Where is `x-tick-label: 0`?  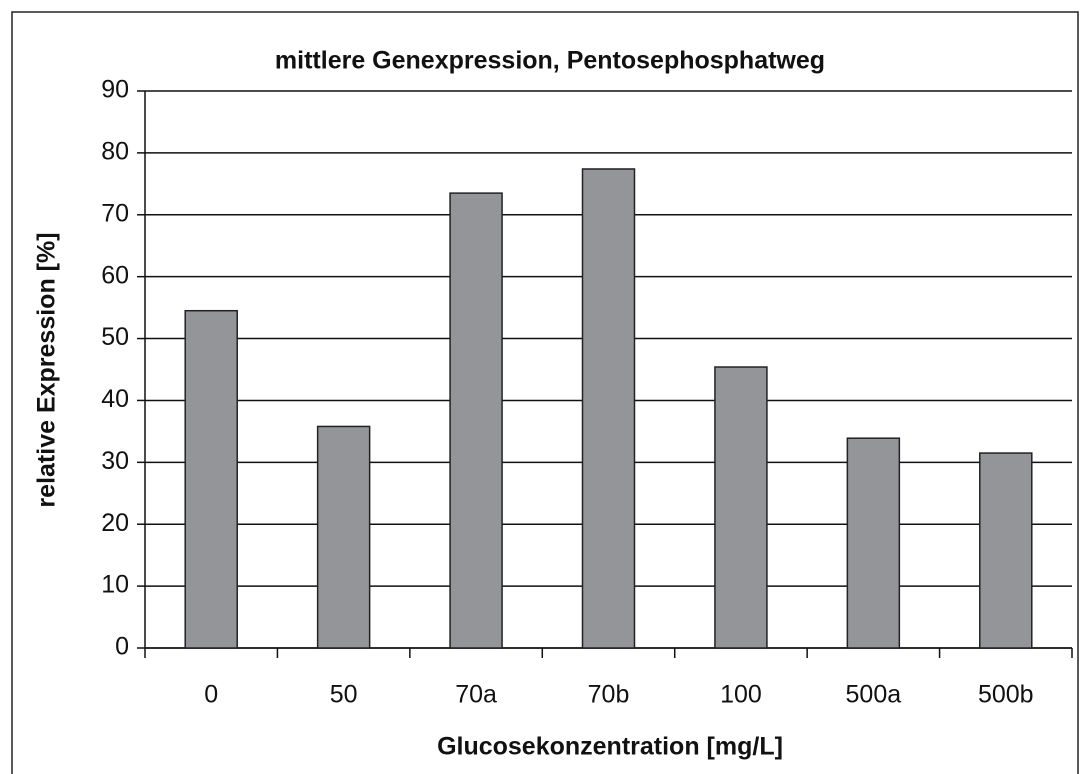
x-tick-label: 0 is located at coordinates (211, 695).